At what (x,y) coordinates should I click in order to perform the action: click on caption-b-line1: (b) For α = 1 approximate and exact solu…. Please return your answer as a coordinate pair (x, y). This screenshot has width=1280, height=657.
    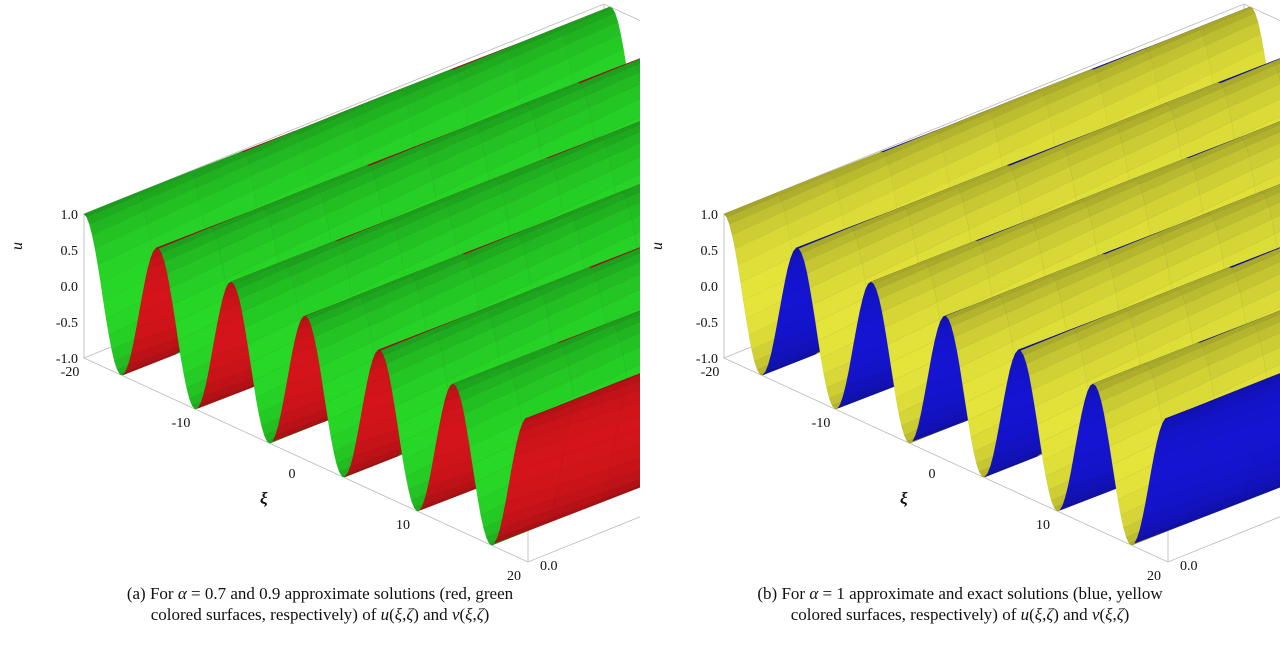
    Looking at the image, I should click on (960, 593).